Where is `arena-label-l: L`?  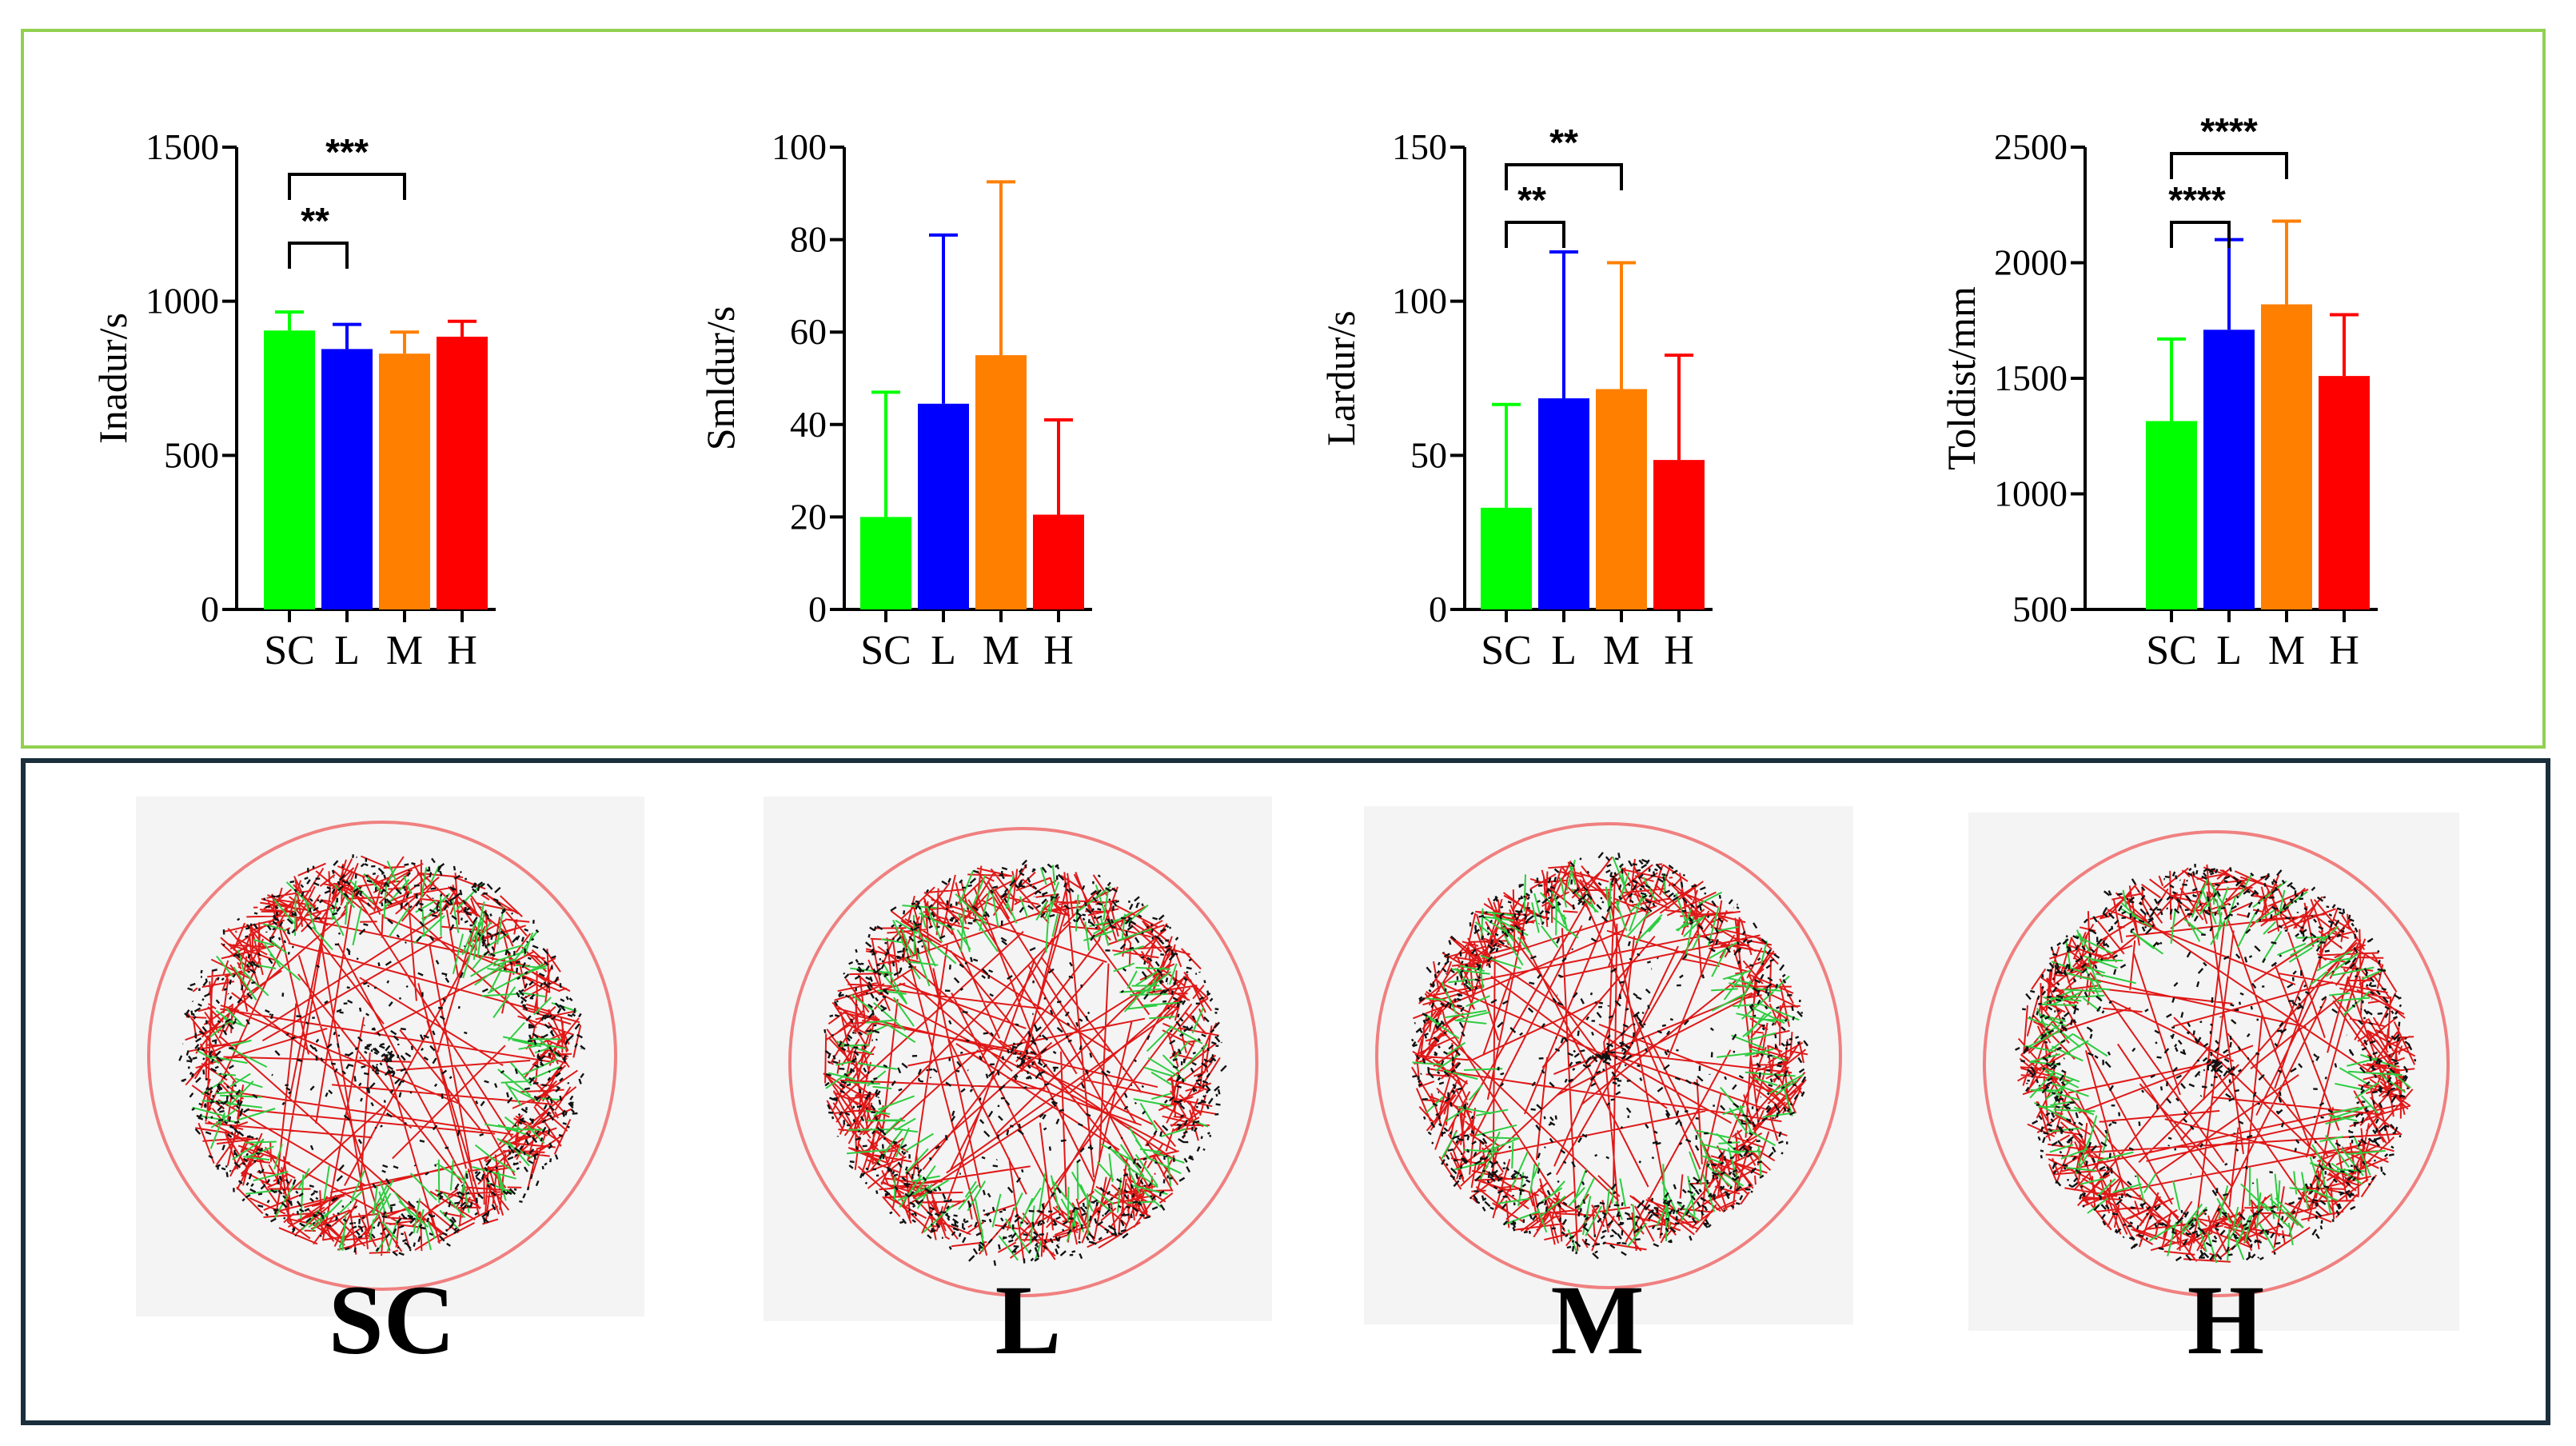
arena-label-l: L is located at coordinates (1028, 1320).